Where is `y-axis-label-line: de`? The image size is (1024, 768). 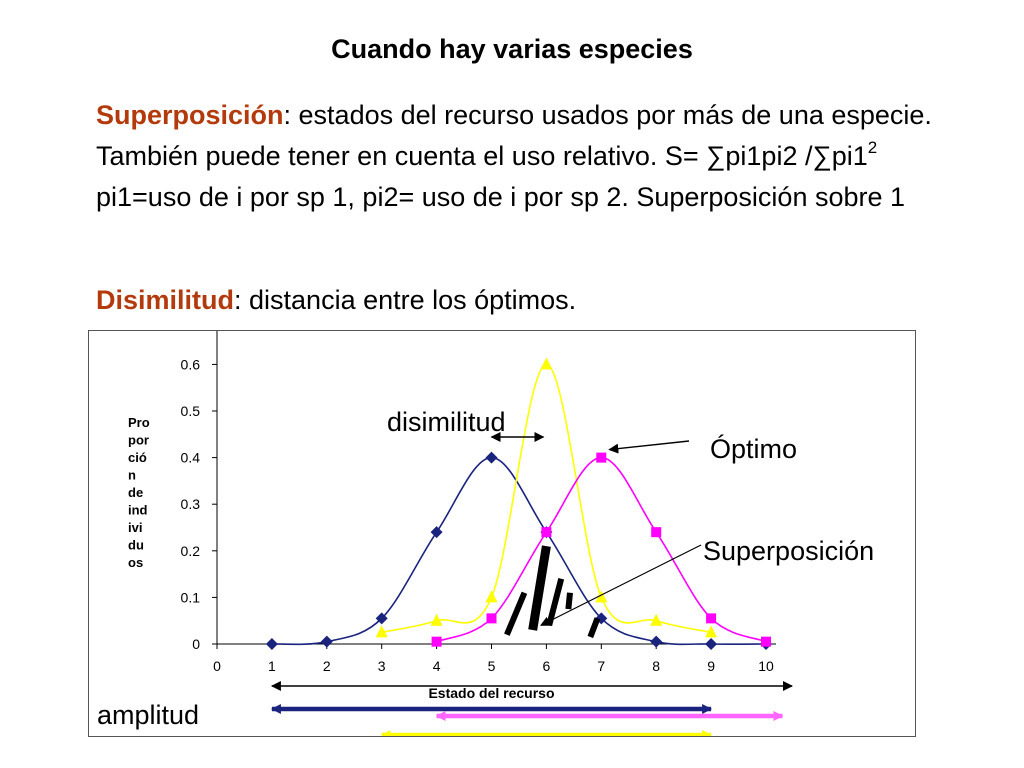
y-axis-label-line: de is located at coordinates (135, 492).